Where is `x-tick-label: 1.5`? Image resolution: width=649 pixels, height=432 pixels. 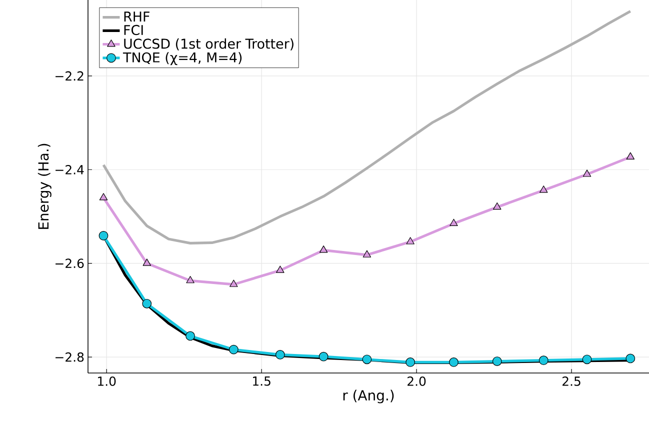
x-tick-label: 1.5 is located at coordinates (261, 381).